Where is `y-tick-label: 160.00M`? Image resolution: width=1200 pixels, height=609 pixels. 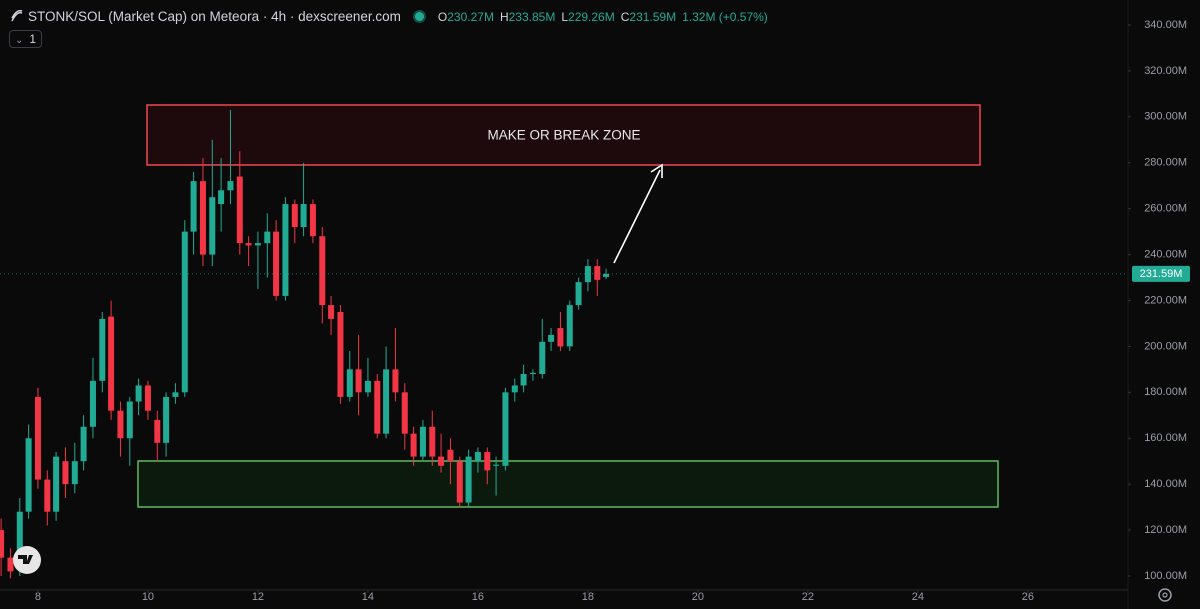
y-tick-label: 160.00M is located at coordinates (1165, 438).